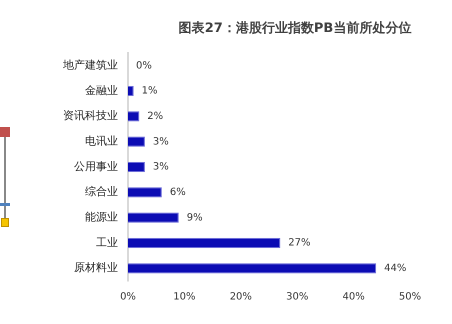 The height and width of the screenshot is (324, 452). What do you see at coordinates (107, 242) in the screenshot?
I see `y-tick-label: 工业` at bounding box center [107, 242].